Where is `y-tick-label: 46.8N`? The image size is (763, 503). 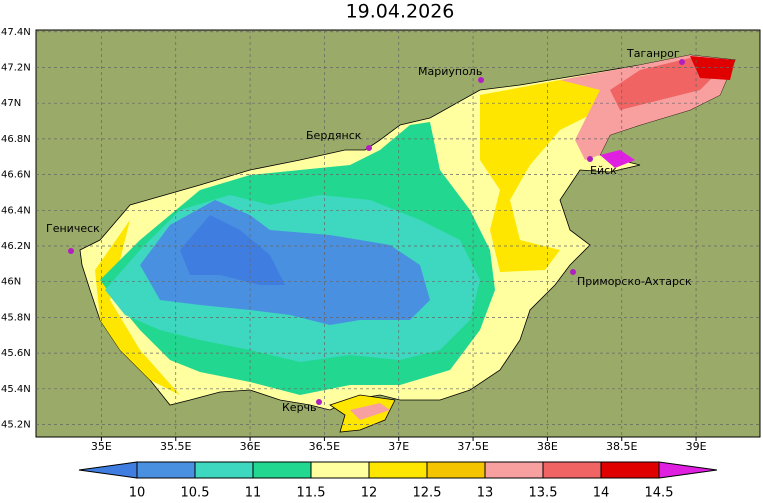 y-tick-label: 46.8N is located at coordinates (16, 139).